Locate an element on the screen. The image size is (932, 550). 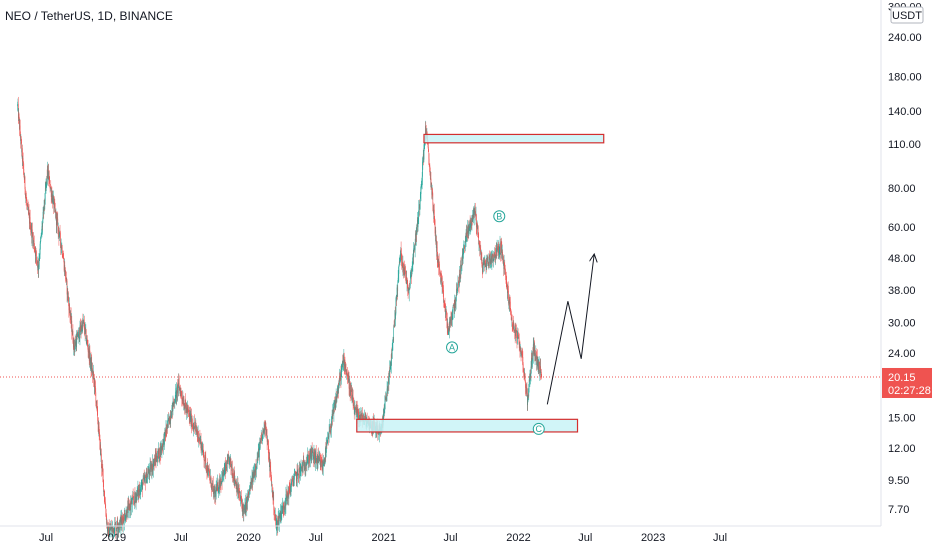
wave-label-b: B is located at coordinates (499, 216).